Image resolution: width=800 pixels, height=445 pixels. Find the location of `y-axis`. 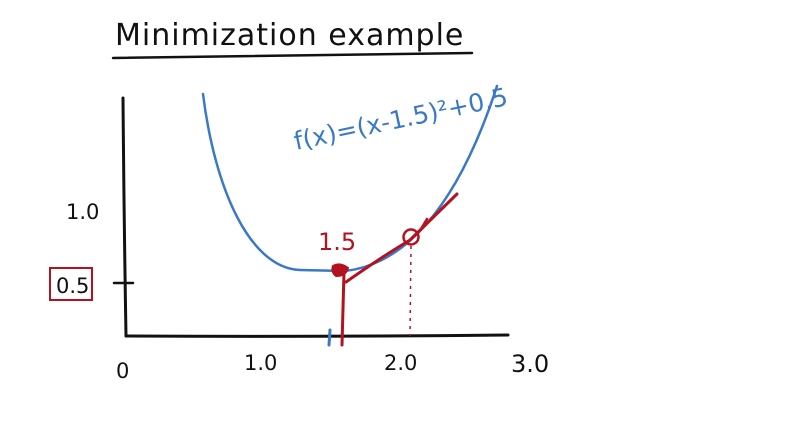

y-axis is located at coordinates (124, 217).